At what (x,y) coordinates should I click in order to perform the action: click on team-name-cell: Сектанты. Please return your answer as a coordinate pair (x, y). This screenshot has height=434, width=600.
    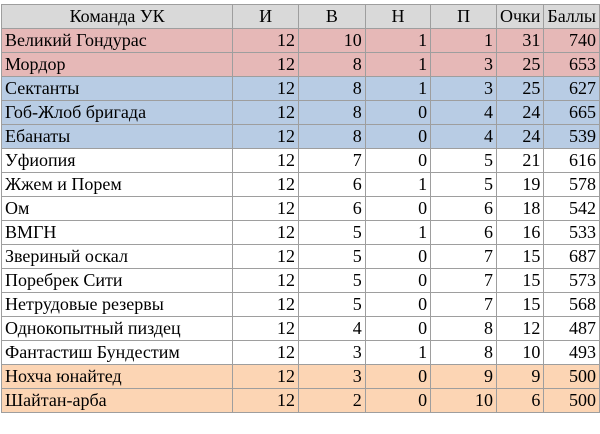
    Looking at the image, I should click on (117, 88).